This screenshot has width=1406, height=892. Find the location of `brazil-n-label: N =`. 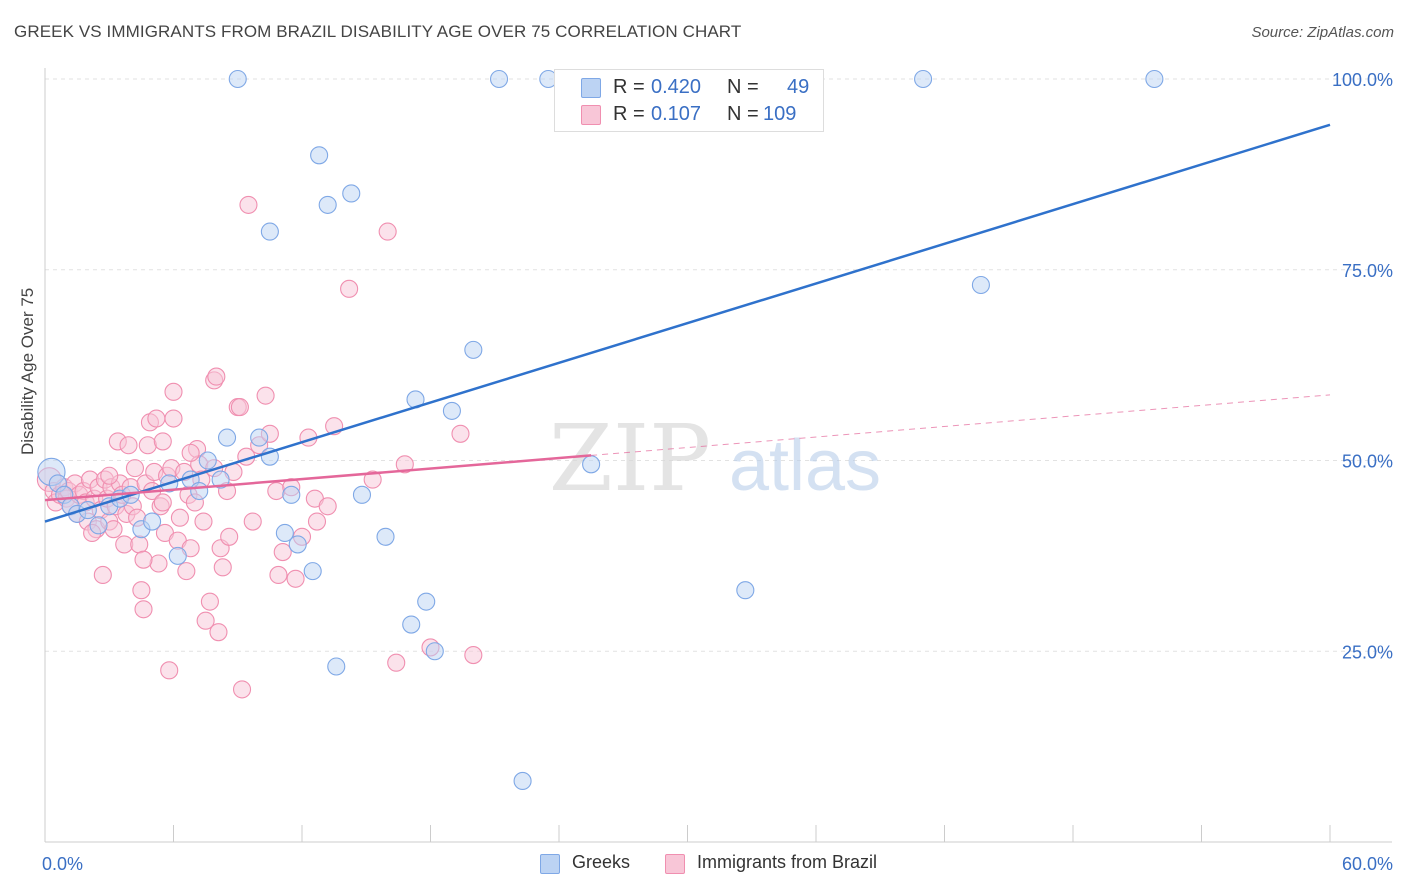

brazil-n-label: N = is located at coordinates (743, 114).